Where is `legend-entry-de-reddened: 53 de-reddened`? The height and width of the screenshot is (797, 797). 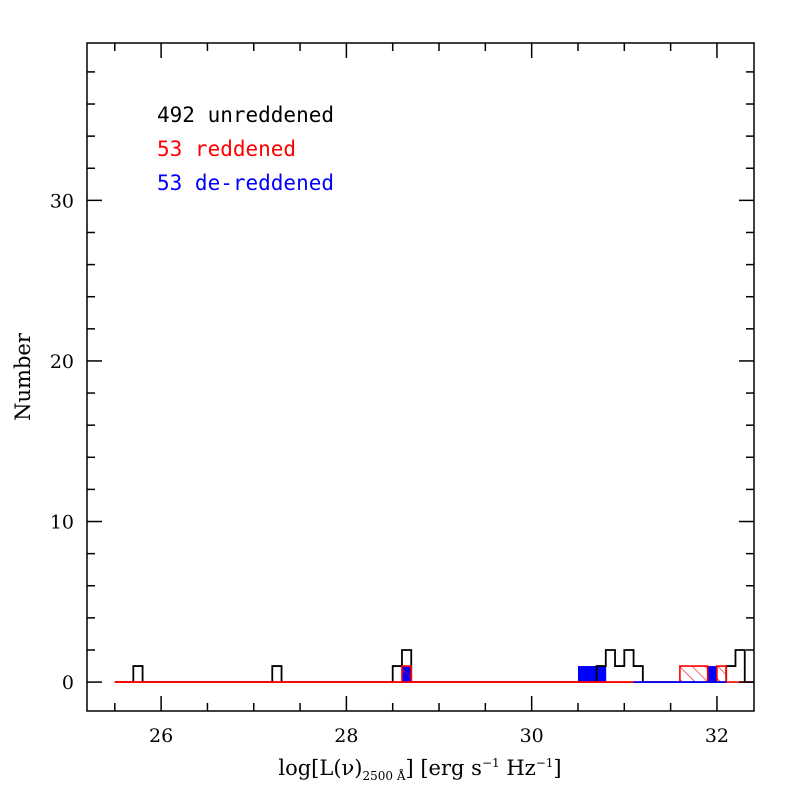
legend-entry-de-reddened: 53 de-reddened is located at coordinates (245, 183).